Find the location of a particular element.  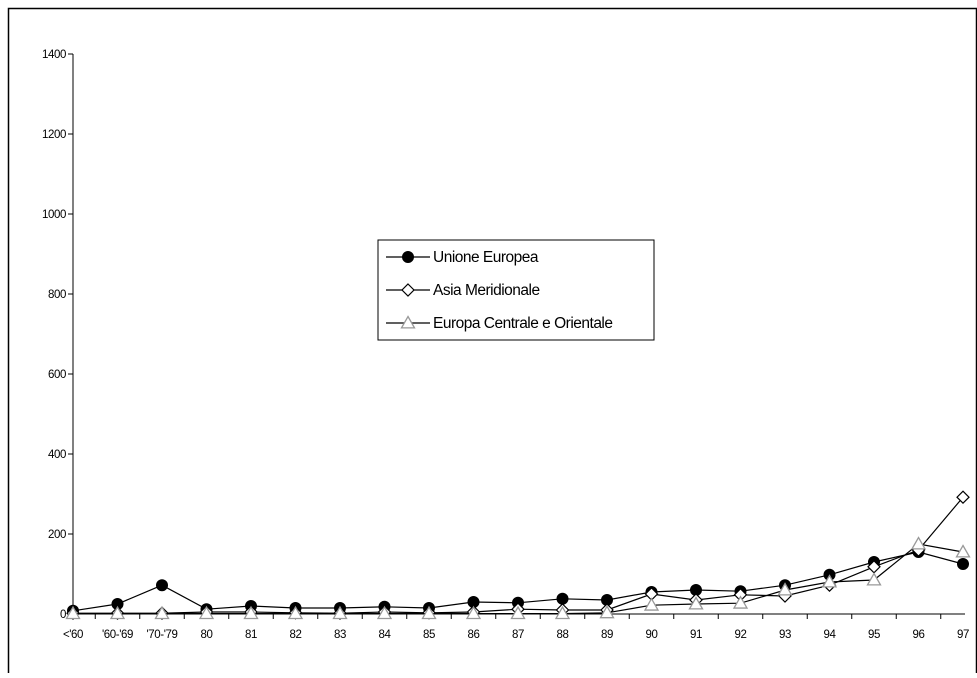

legend-label: Europa Centrale e Orientale is located at coordinates (523, 323).